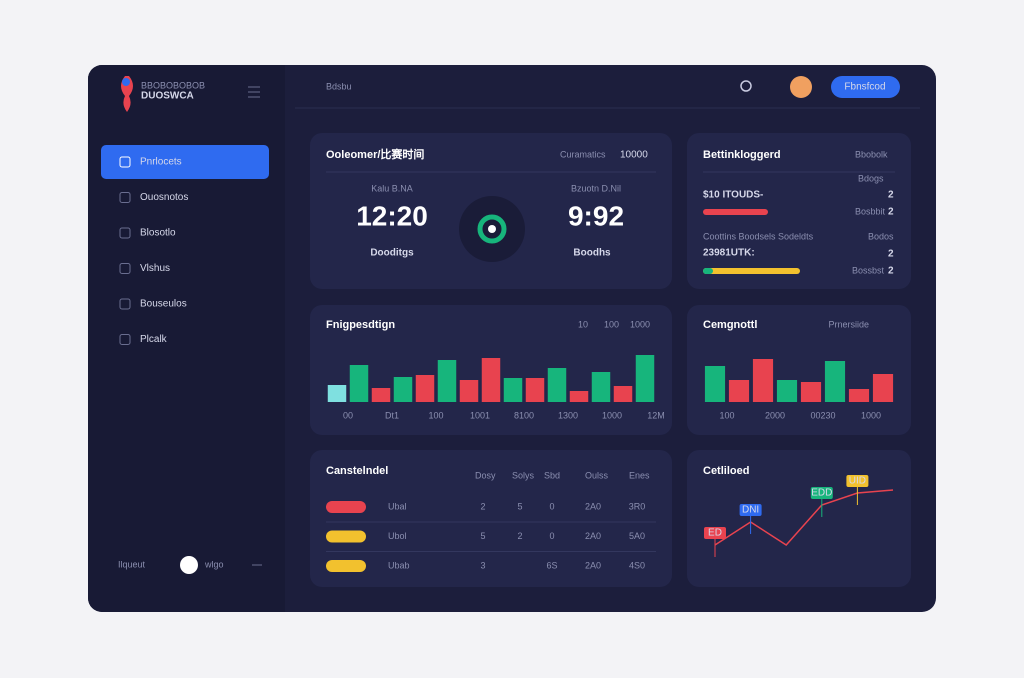 The height and width of the screenshot is (678, 1024). What do you see at coordinates (742, 155) in the screenshot?
I see `panel-title: Bettinkloggerd` at bounding box center [742, 155].